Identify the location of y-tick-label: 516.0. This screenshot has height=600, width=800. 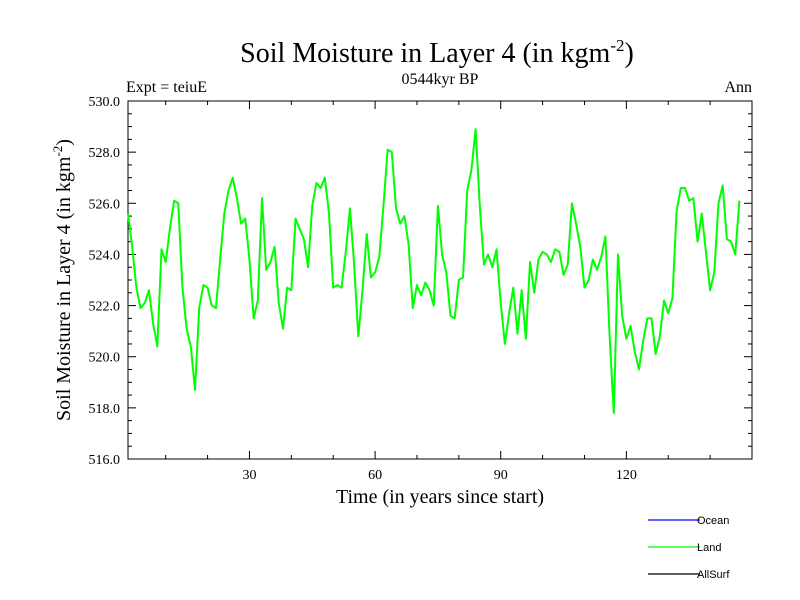
(105, 460).